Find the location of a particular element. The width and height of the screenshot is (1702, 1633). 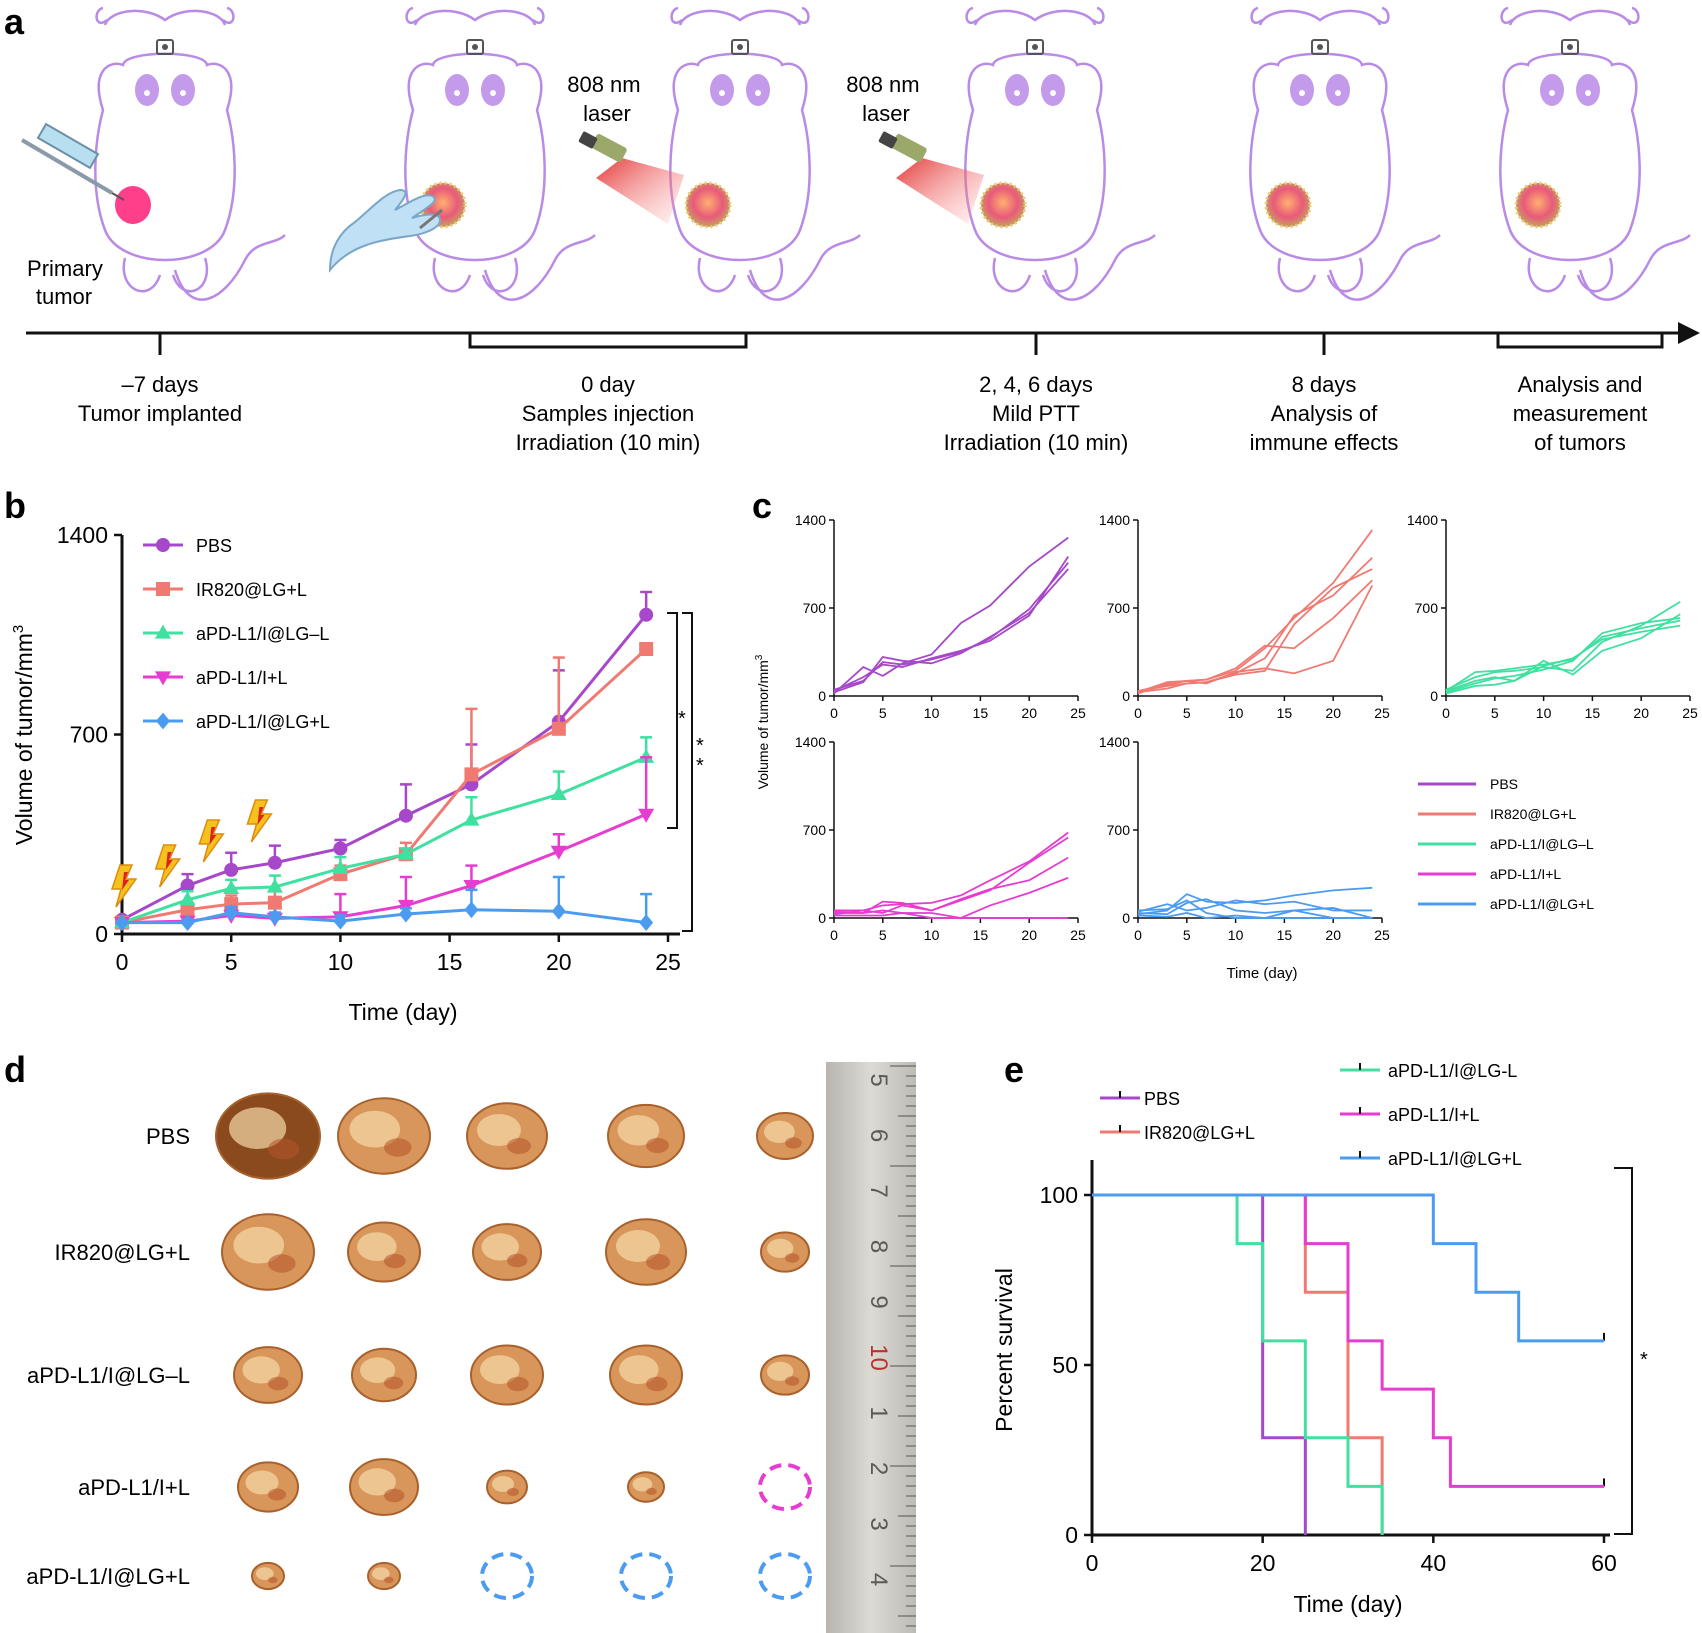

ruler-number: 6 is located at coordinates (878, 1135).